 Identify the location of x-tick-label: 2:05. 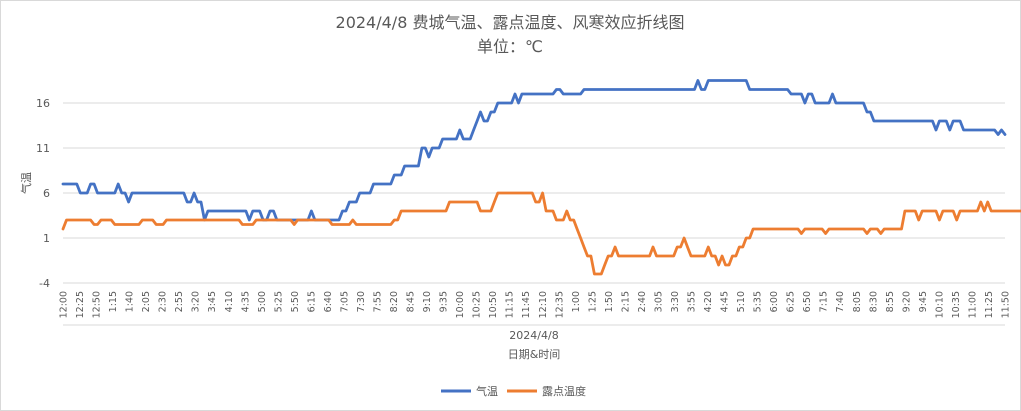
(146, 301).